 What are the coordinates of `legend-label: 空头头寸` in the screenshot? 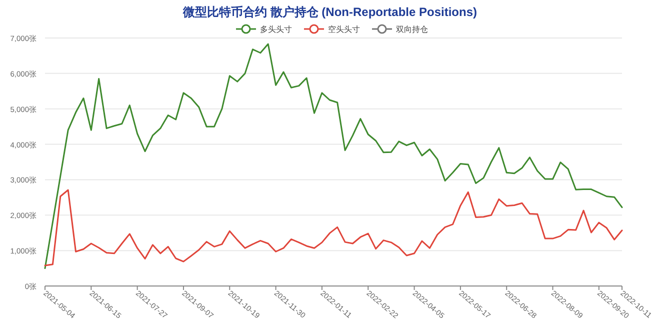 It's located at (344, 29).